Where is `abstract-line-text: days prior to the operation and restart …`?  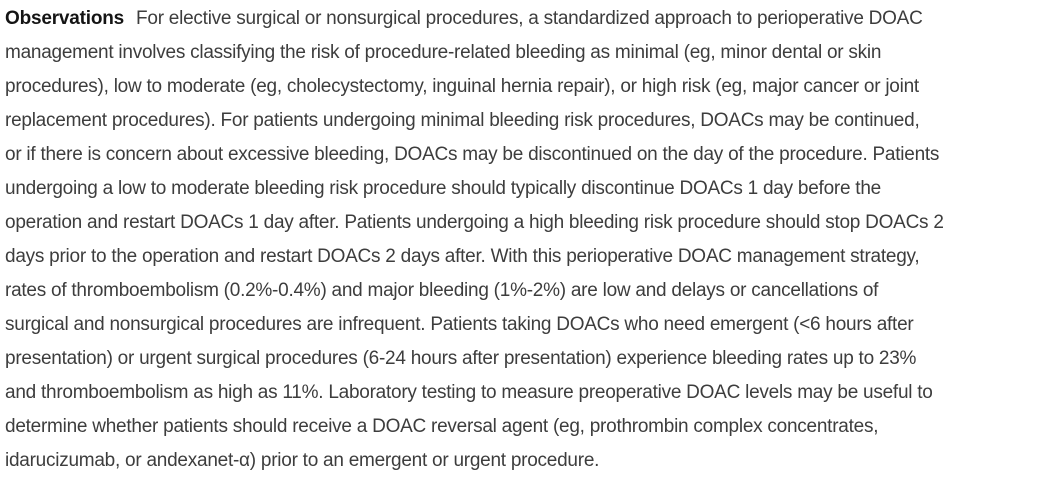
abstract-line-text: days prior to the operation and restart … is located at coordinates (462, 256).